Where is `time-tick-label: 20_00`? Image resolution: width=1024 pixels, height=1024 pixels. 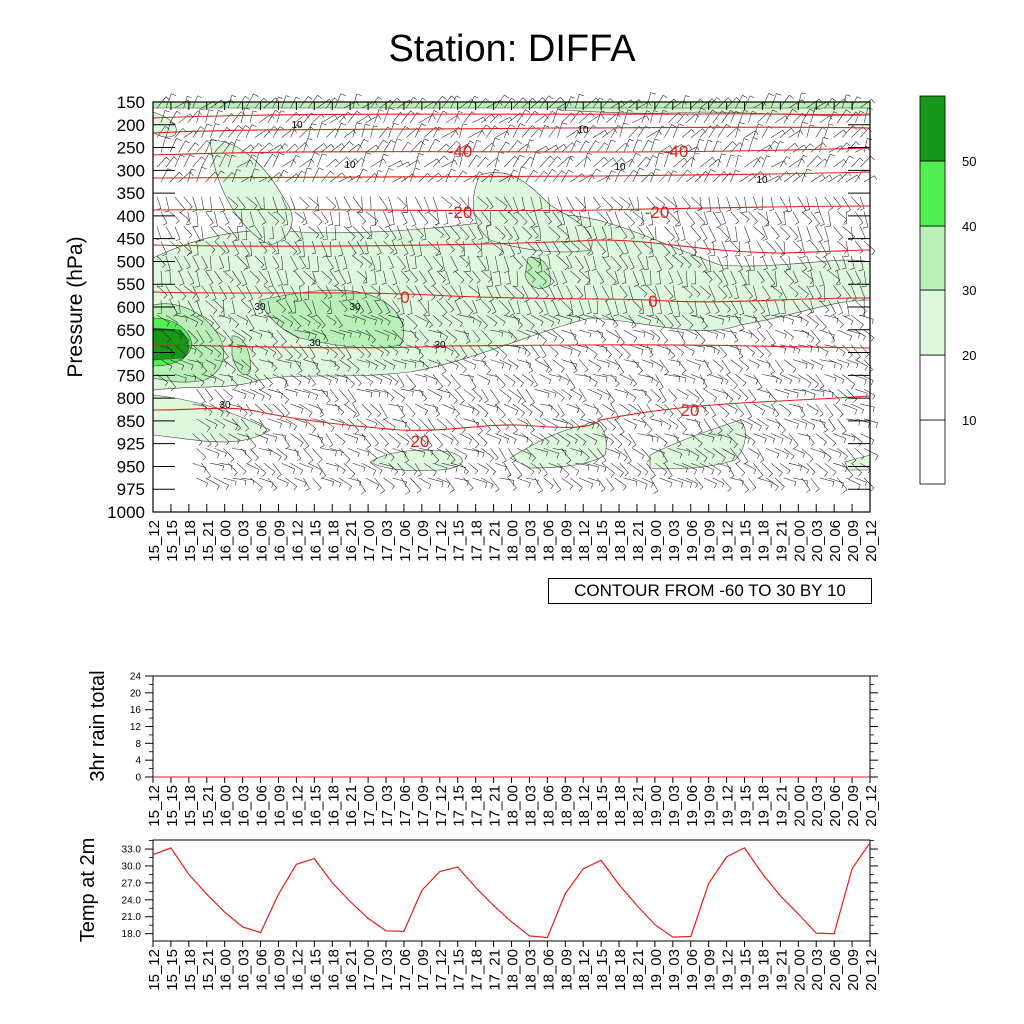 time-tick-label: 20_00 is located at coordinates (799, 541).